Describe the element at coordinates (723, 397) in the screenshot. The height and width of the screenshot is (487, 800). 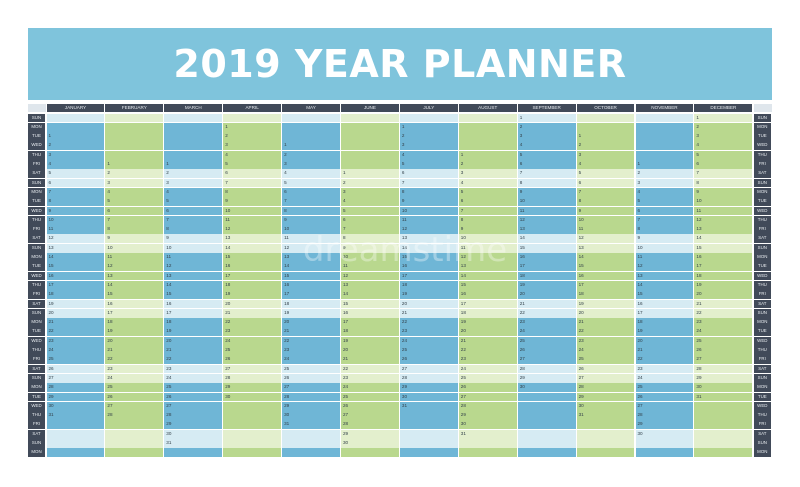
I see `day-cell: 31` at that location.